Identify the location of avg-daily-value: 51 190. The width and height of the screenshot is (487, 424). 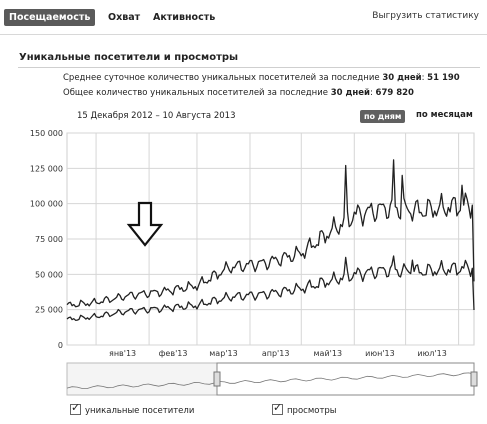
(443, 78).